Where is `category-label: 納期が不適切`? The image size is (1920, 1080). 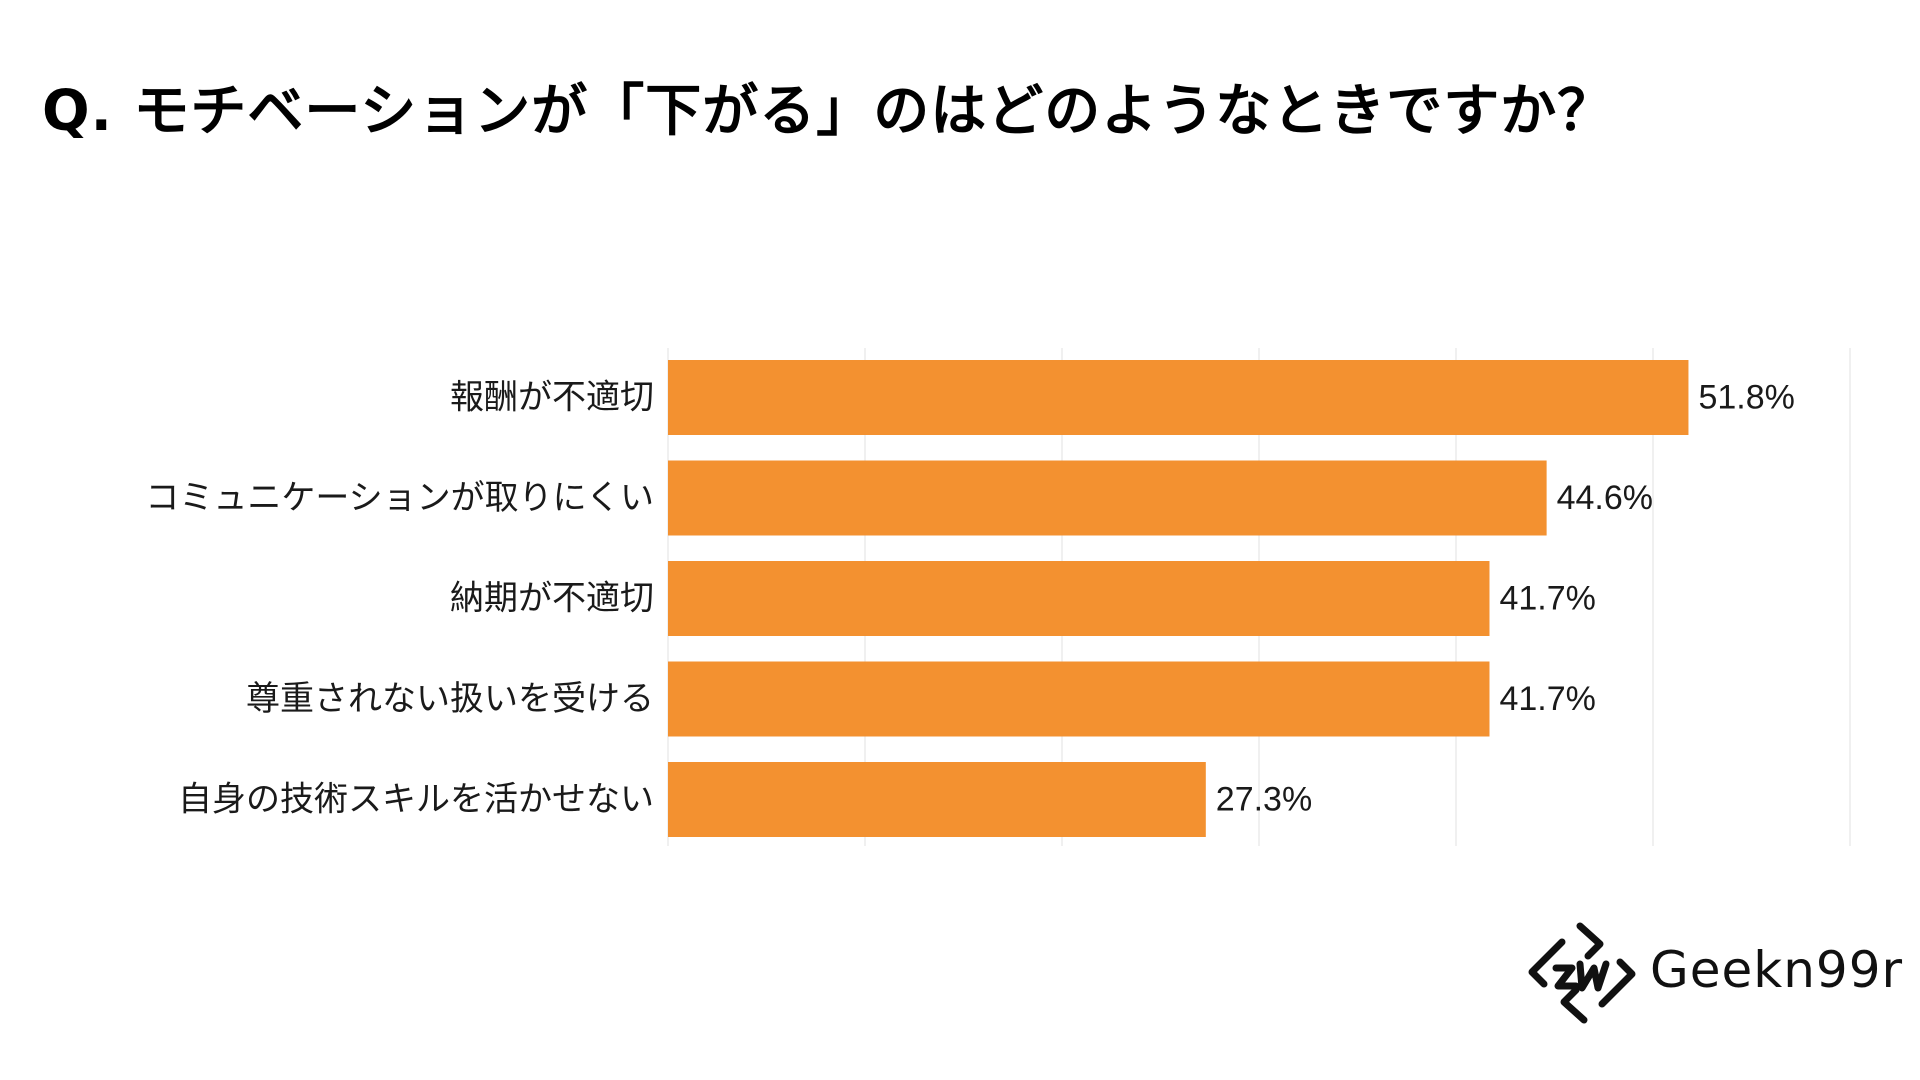
category-label: 納期が不適切 is located at coordinates (552, 599).